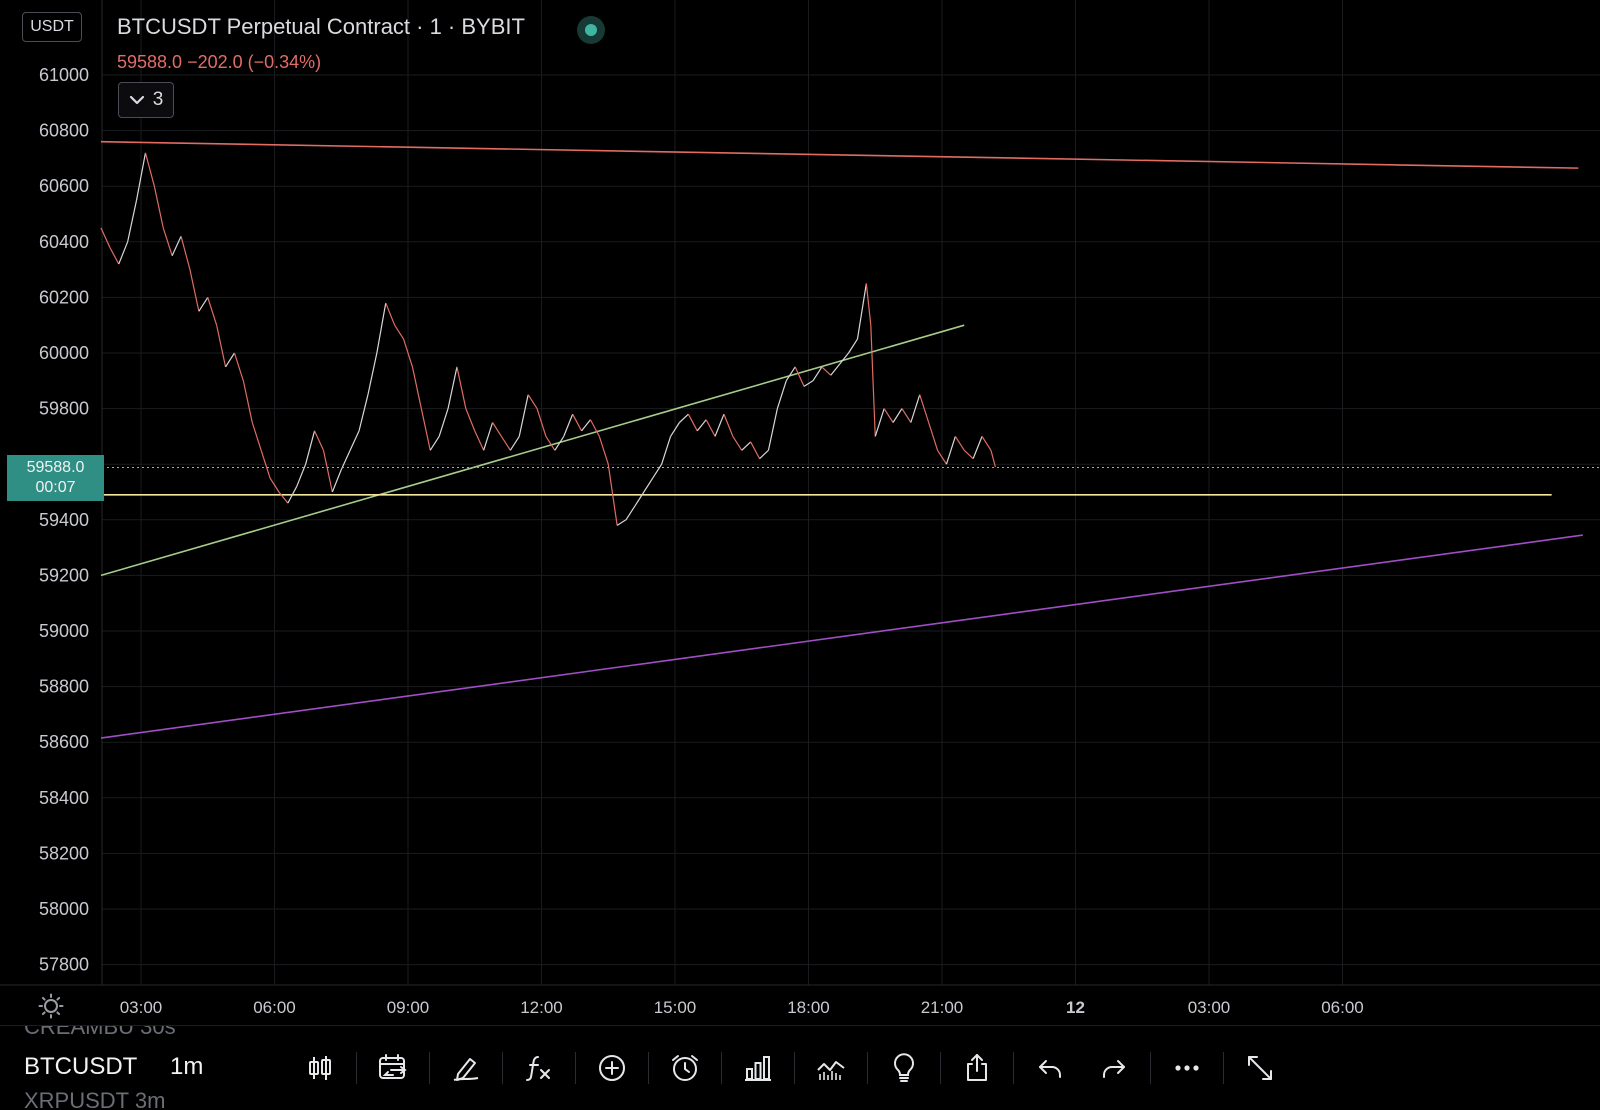 This screenshot has width=1600, height=1110. What do you see at coordinates (64, 687) in the screenshot?
I see `price-tick-label: 58800` at bounding box center [64, 687].